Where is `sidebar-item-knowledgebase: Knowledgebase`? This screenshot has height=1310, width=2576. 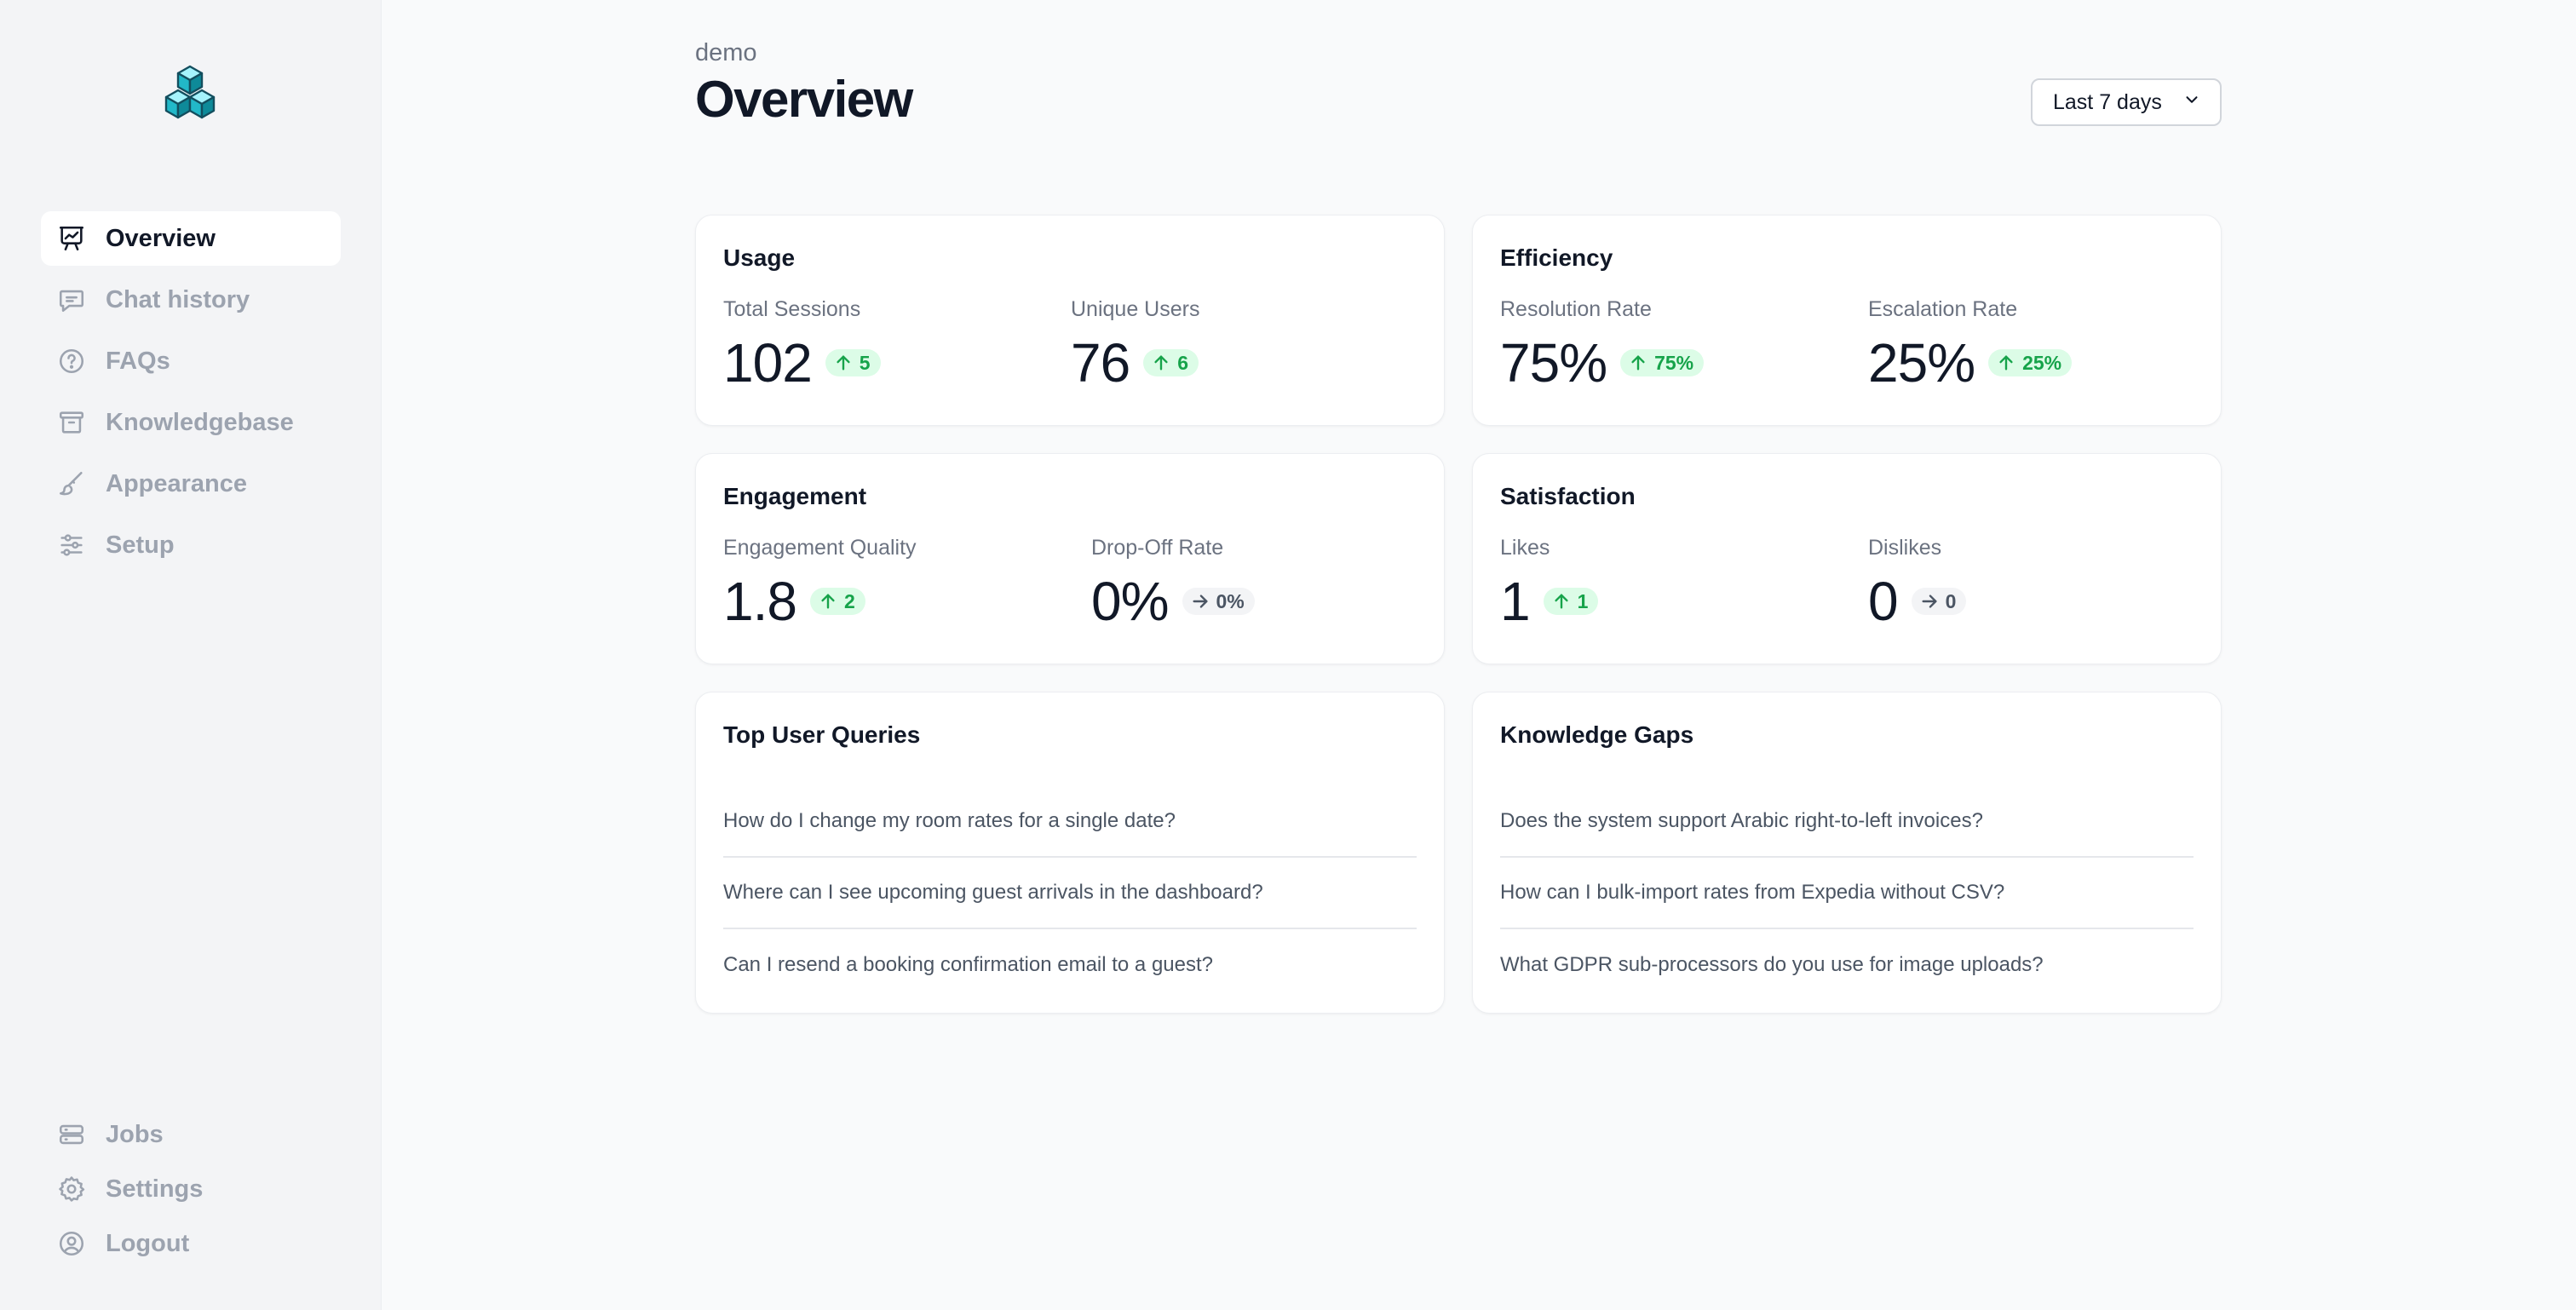
sidebar-item-knowledgebase: Knowledgebase is located at coordinates (191, 422).